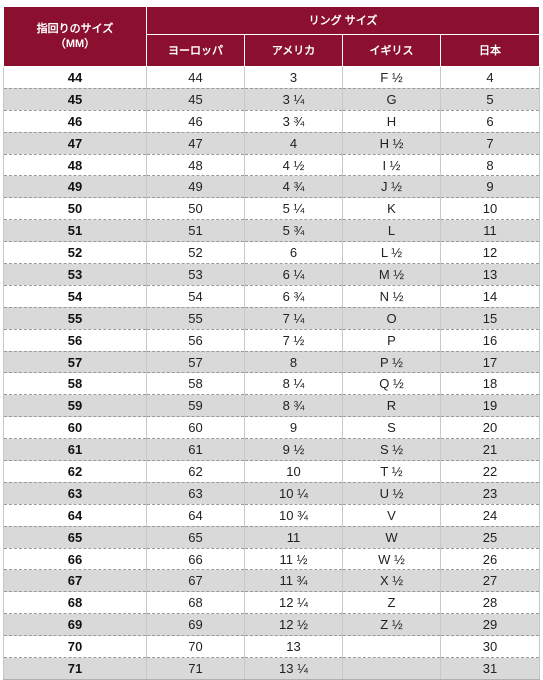 This screenshot has width=543, height=680. What do you see at coordinates (490, 362) in the screenshot?
I see `cell-japan-size: 17` at bounding box center [490, 362].